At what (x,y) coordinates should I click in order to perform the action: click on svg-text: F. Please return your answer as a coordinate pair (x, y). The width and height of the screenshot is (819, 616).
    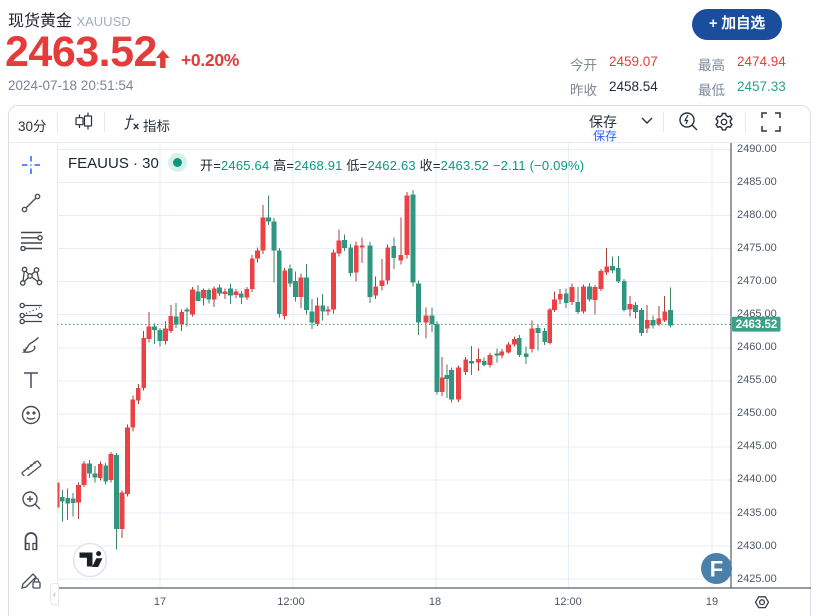
    Looking at the image, I should click on (716, 569).